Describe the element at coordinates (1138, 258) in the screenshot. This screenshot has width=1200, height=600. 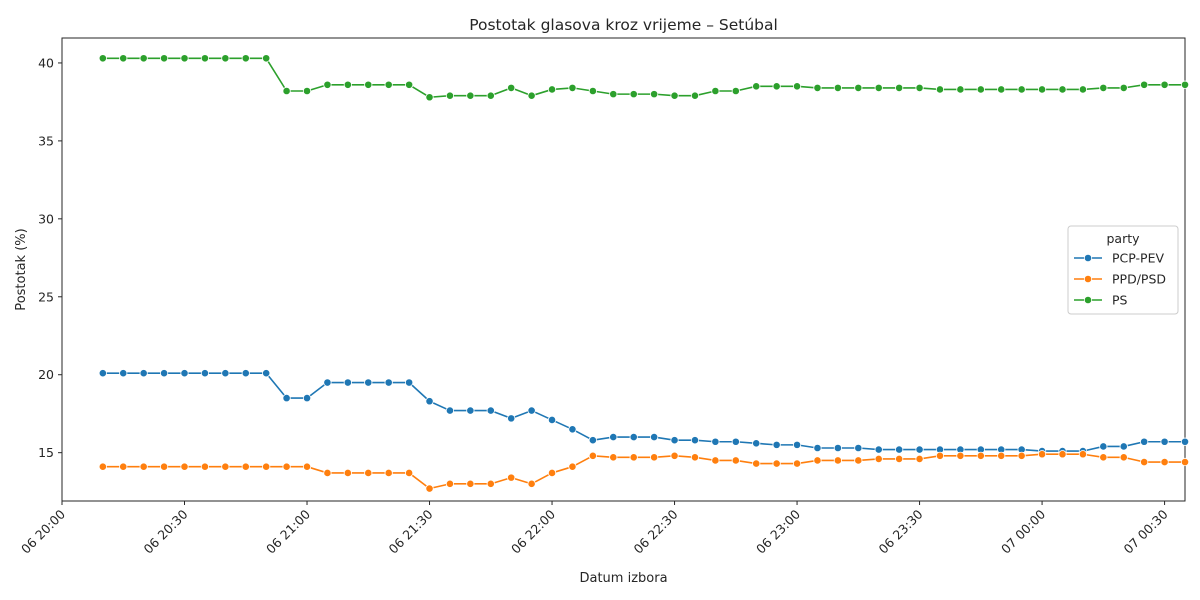
I see `legend-label-pcp-pev: PCP-PEV` at that location.